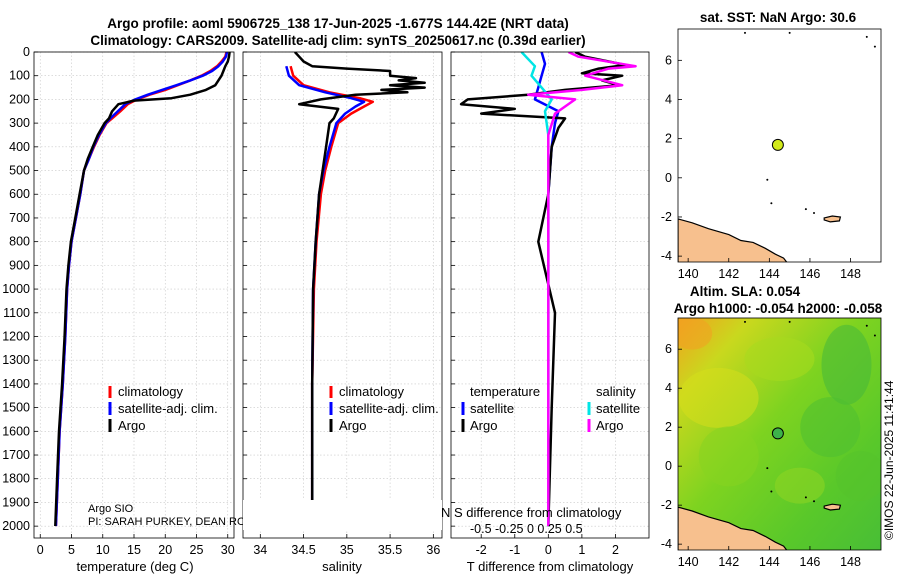  What do you see at coordinates (19, 147) in the screenshot?
I see `y-tick-label: 400` at bounding box center [19, 147].